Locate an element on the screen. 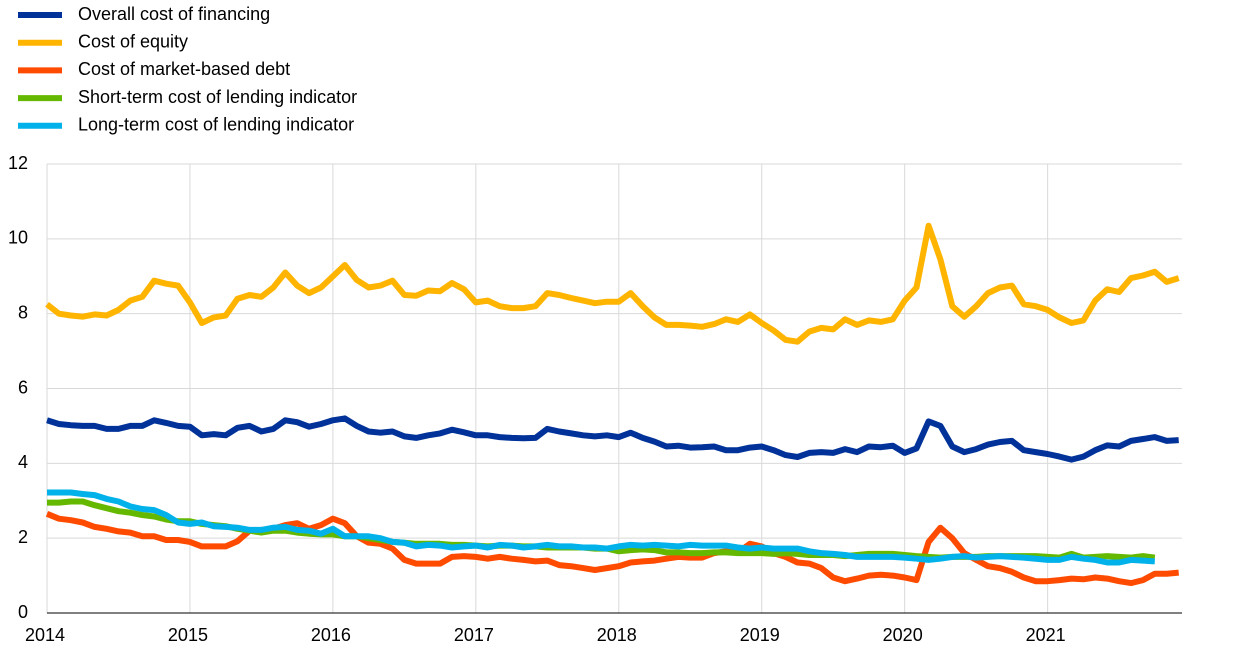  x-tick-label: 2014 is located at coordinates (45, 635).